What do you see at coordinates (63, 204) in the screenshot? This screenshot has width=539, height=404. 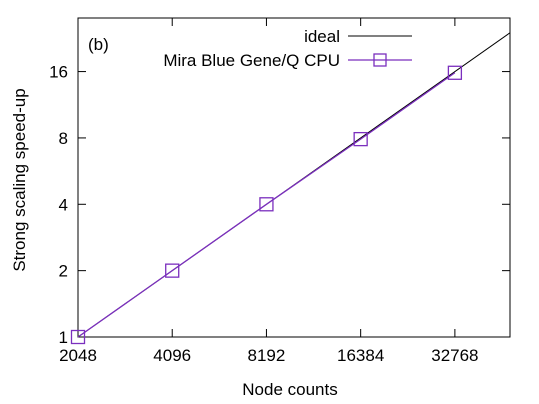 I see `y-tick-label: 4` at bounding box center [63, 204].